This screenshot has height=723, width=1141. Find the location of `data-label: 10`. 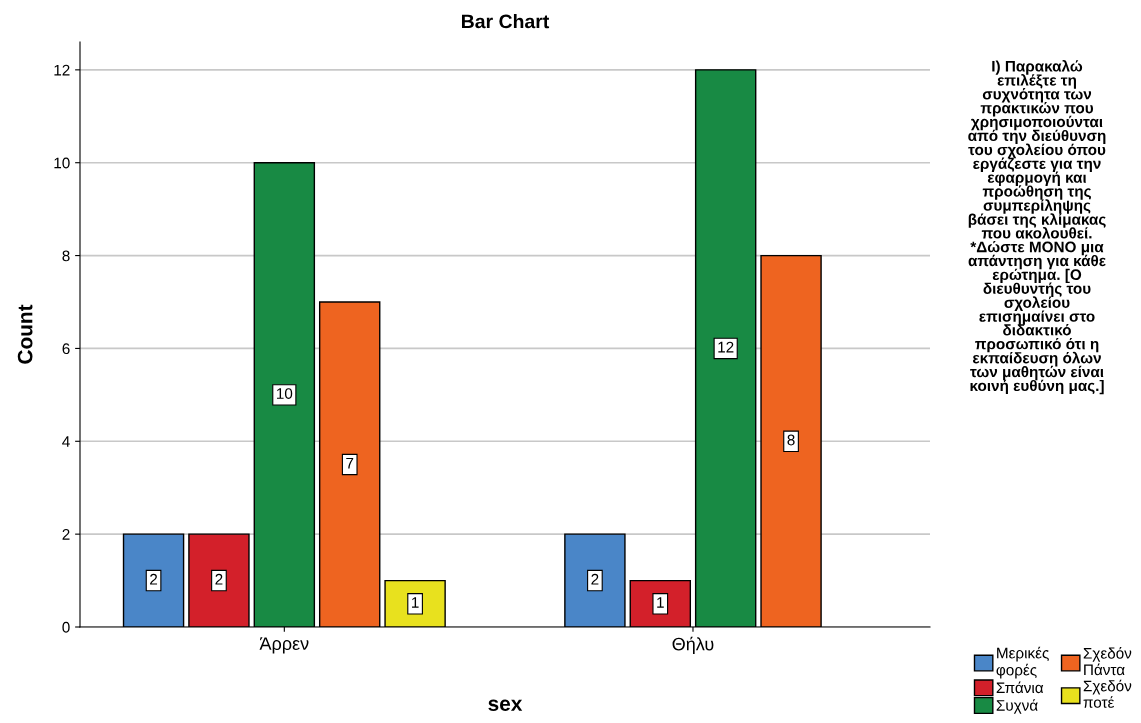

data-label: 10 is located at coordinates (285, 393).